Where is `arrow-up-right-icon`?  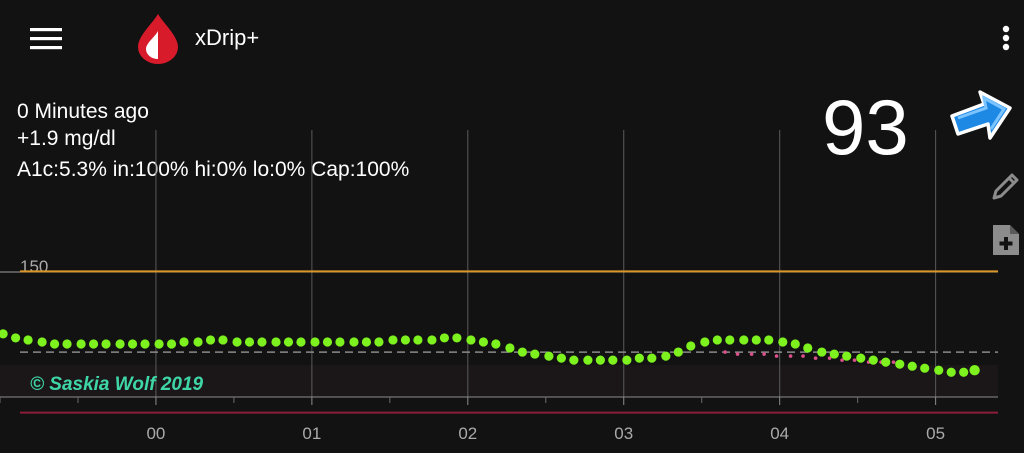 arrow-up-right-icon is located at coordinates (981, 115).